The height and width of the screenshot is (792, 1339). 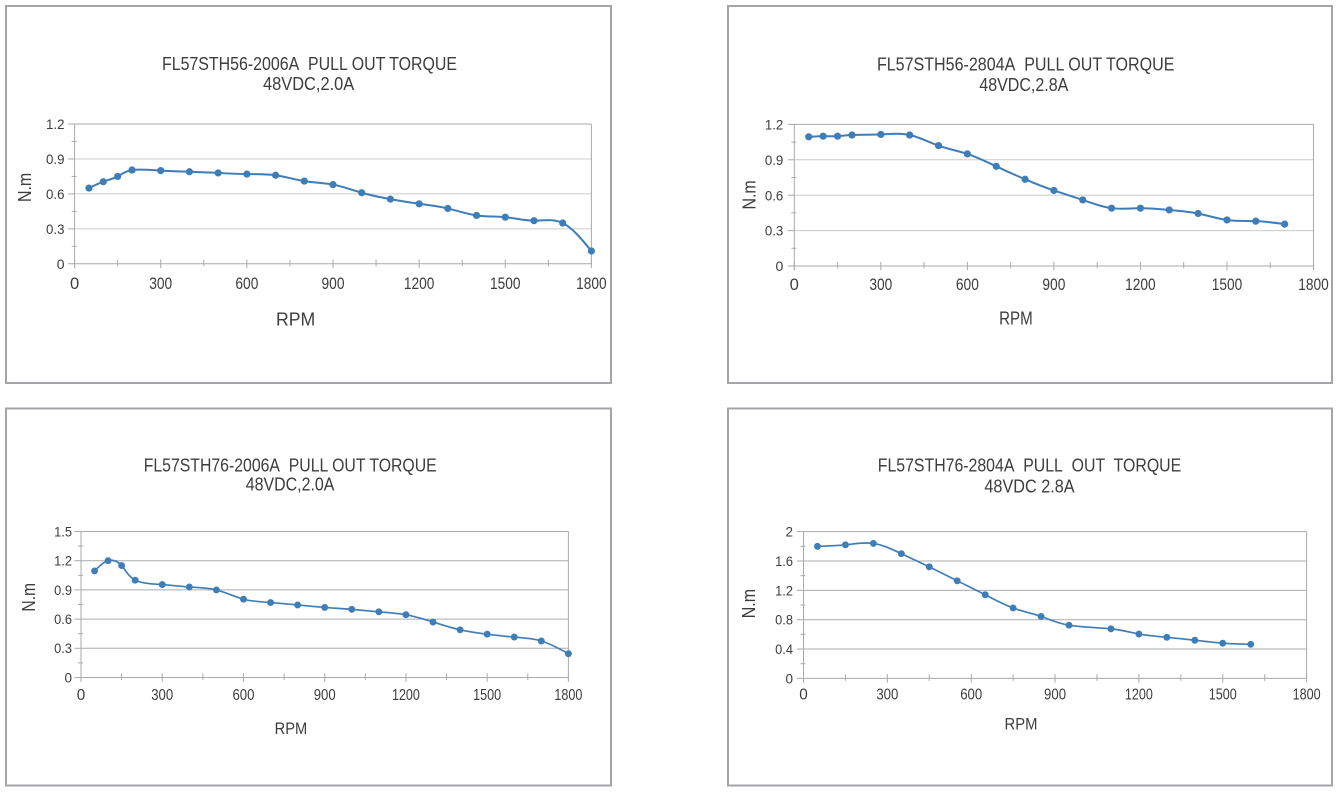 What do you see at coordinates (784, 561) in the screenshot?
I see `svg-text: 1.6` at bounding box center [784, 561].